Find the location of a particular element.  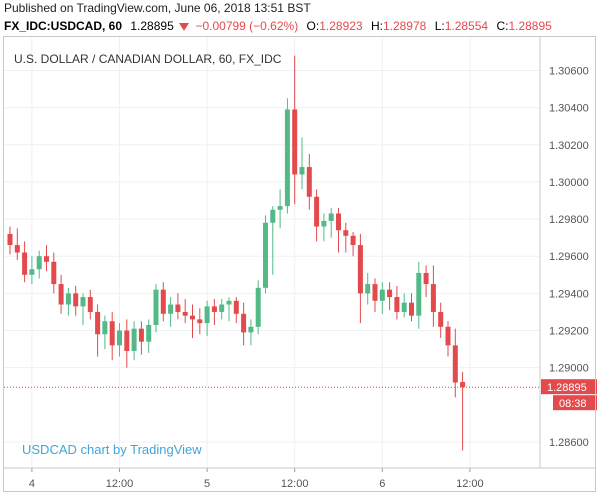

open-value: 1.28923 is located at coordinates (341, 26).